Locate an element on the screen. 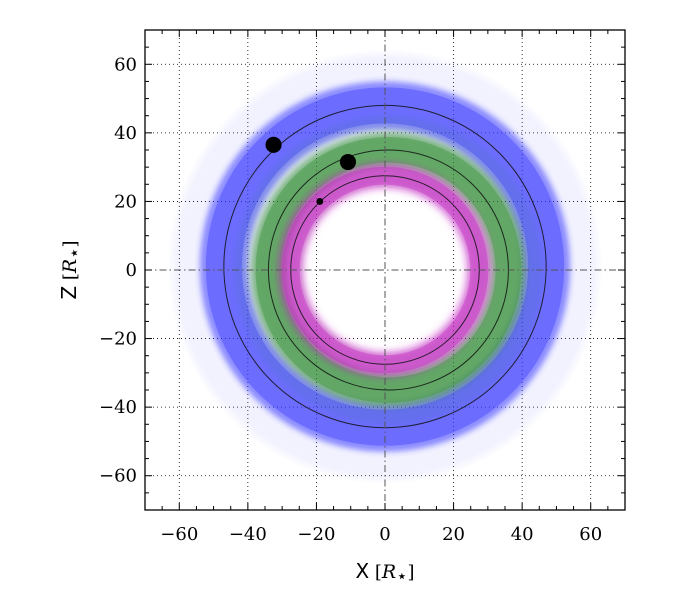 The width and height of the screenshot is (700, 600). x-tick-label: 40 is located at coordinates (522, 534).